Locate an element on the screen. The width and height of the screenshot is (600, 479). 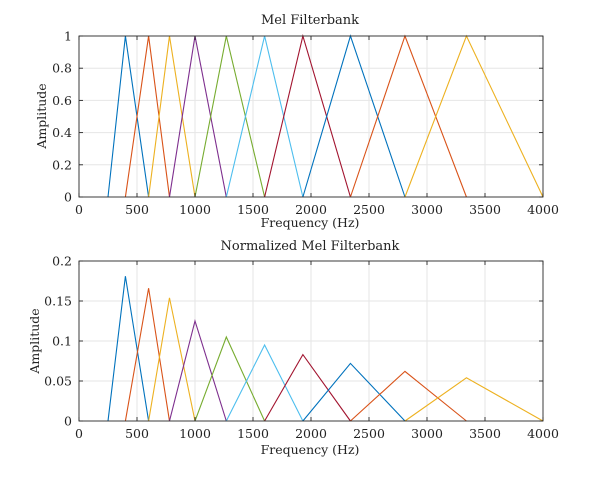
y-tick-label: 0.6 is located at coordinates (62, 100).